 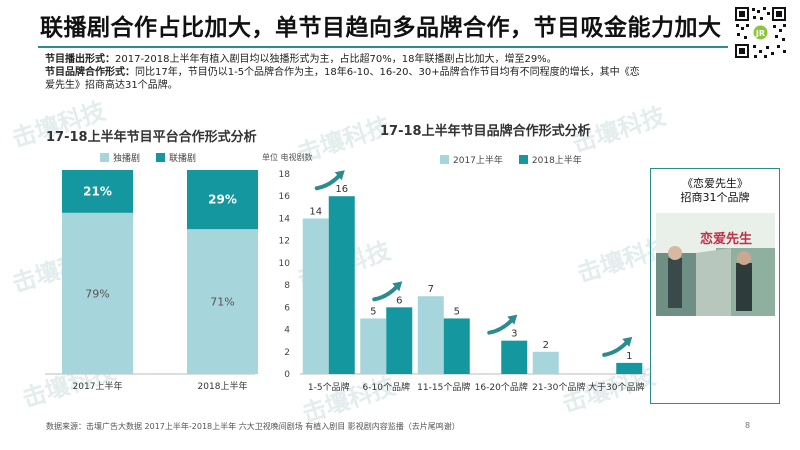 I want to click on value-2017-0: 14, so click(x=315, y=211).